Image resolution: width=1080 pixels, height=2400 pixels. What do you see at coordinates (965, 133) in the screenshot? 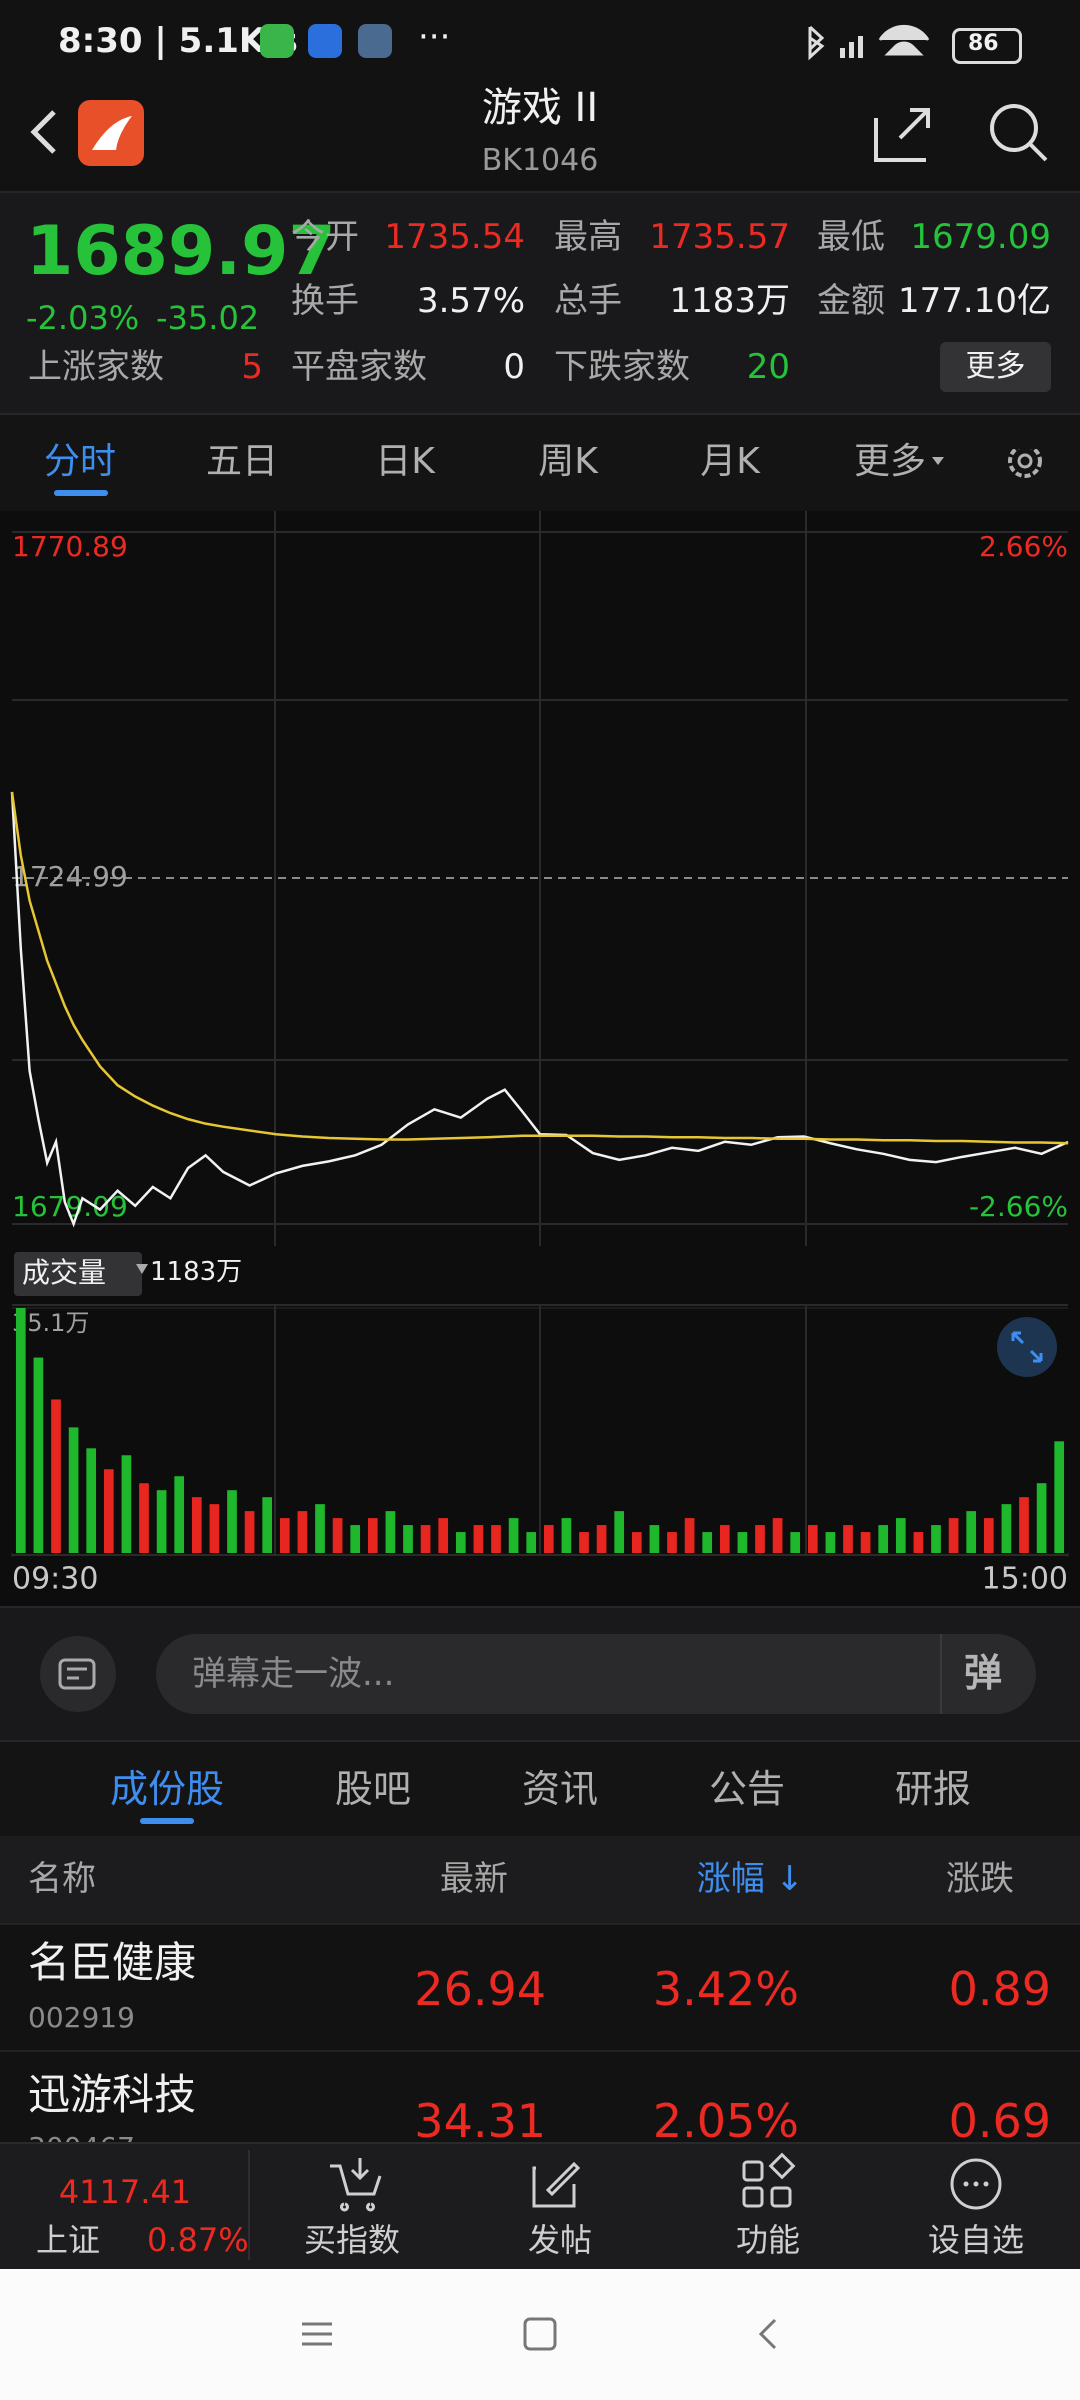
I see `header-actions` at bounding box center [965, 133].